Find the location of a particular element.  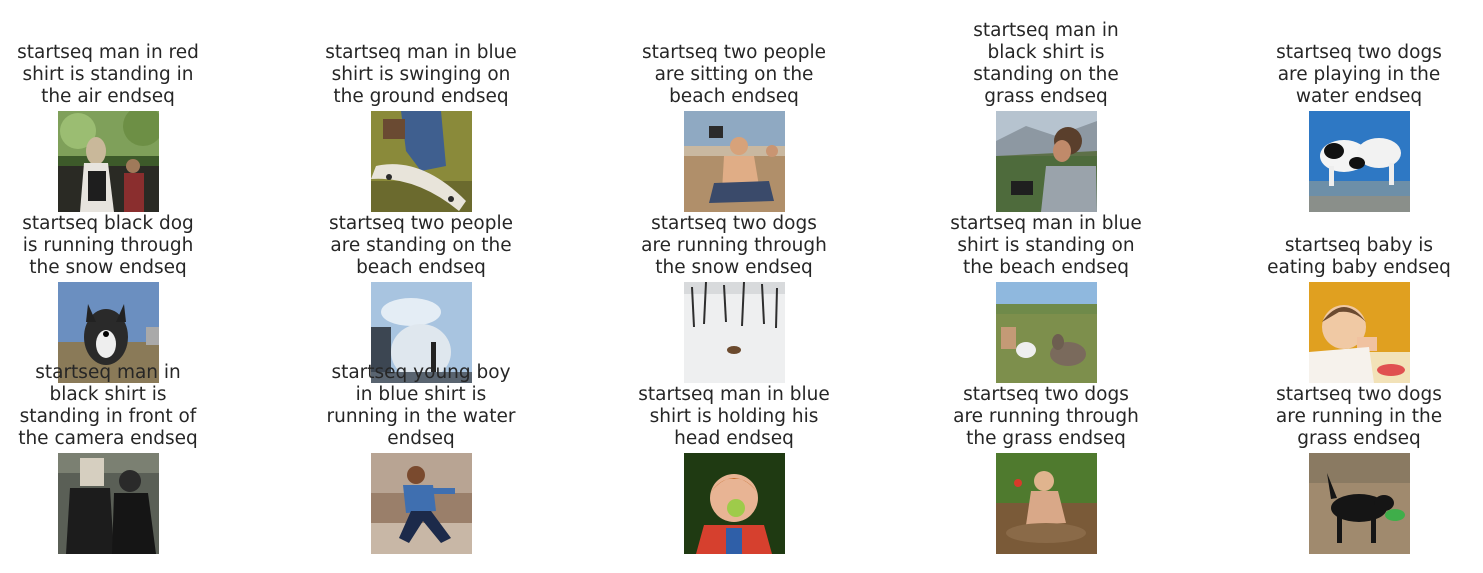

baby-eating-photo is located at coordinates (1359, 332).